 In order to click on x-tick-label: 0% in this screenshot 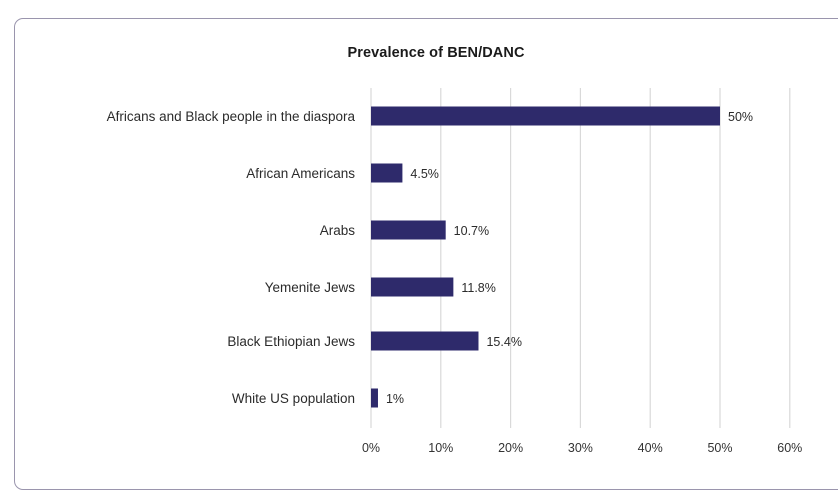, I will do `click(371, 448)`.